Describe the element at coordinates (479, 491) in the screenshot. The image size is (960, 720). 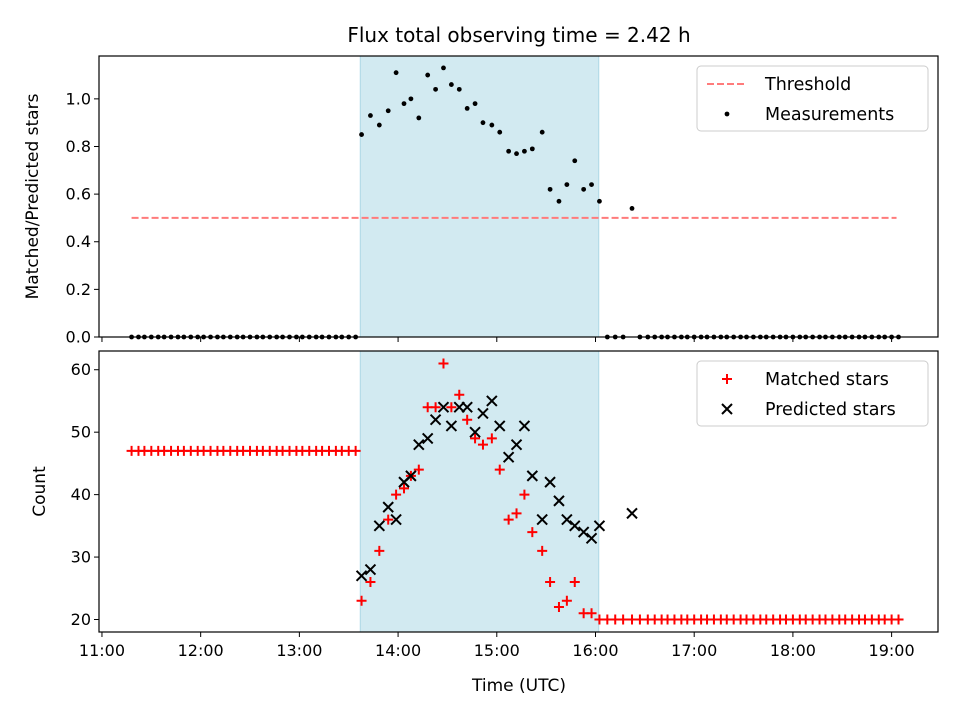
I see `observing-window-band` at that location.